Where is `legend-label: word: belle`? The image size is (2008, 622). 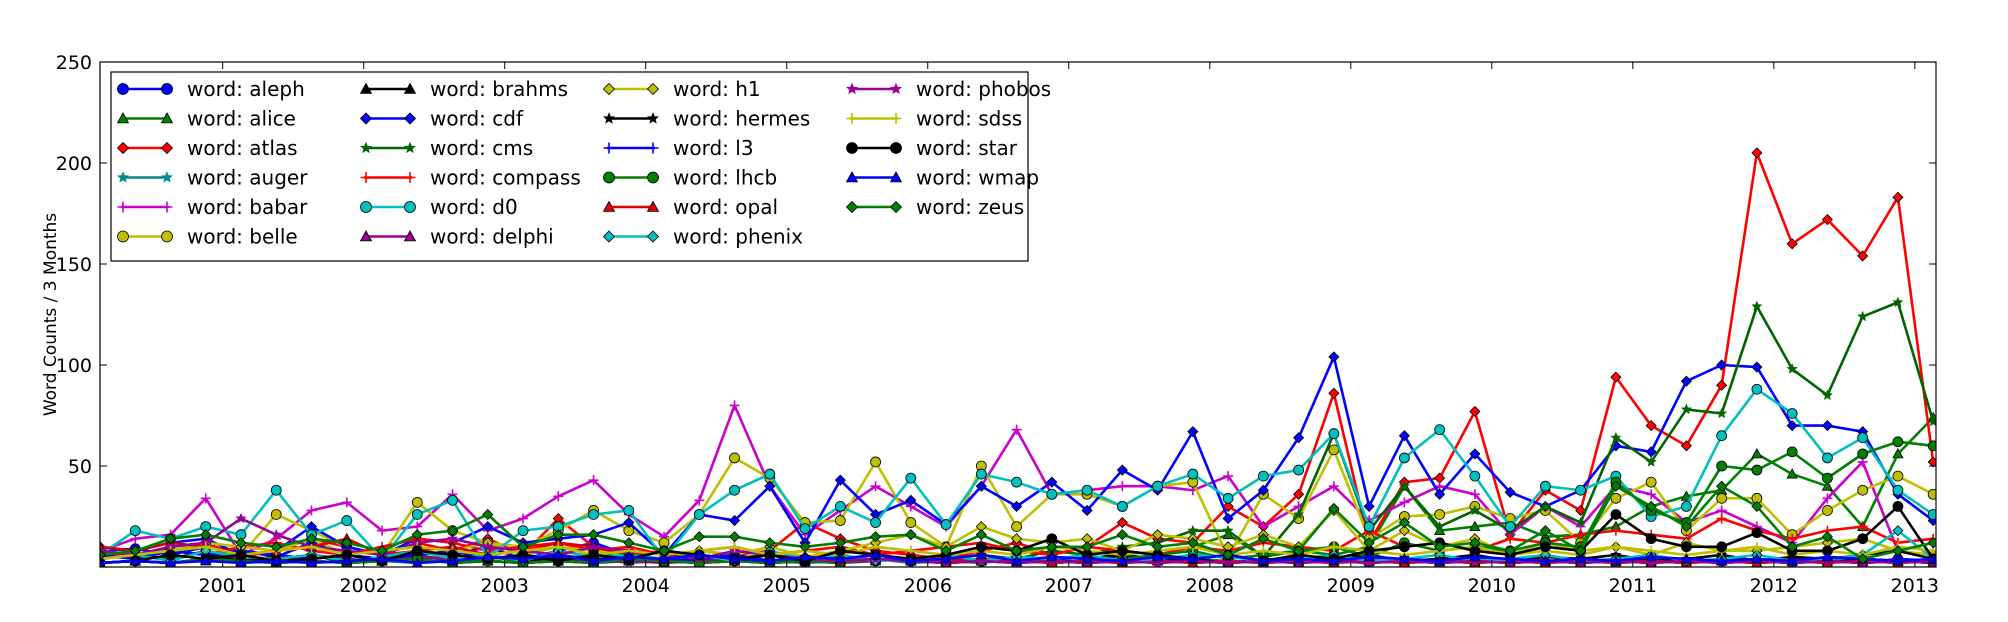
legend-label: word: belle is located at coordinates (242, 237).